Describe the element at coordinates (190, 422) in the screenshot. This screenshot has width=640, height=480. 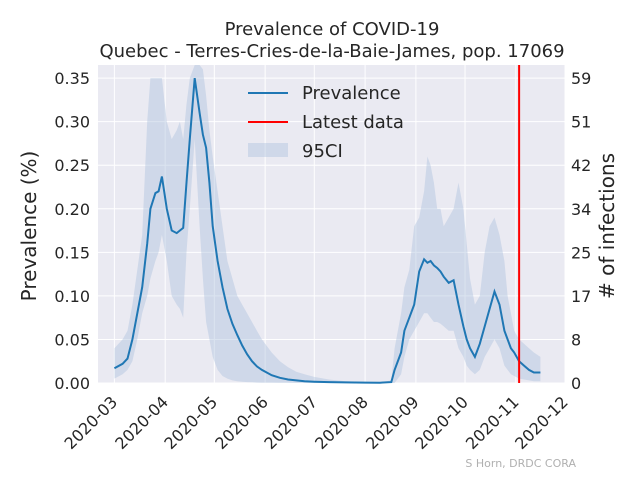
I see `x-tick-label: 2020-05` at that location.